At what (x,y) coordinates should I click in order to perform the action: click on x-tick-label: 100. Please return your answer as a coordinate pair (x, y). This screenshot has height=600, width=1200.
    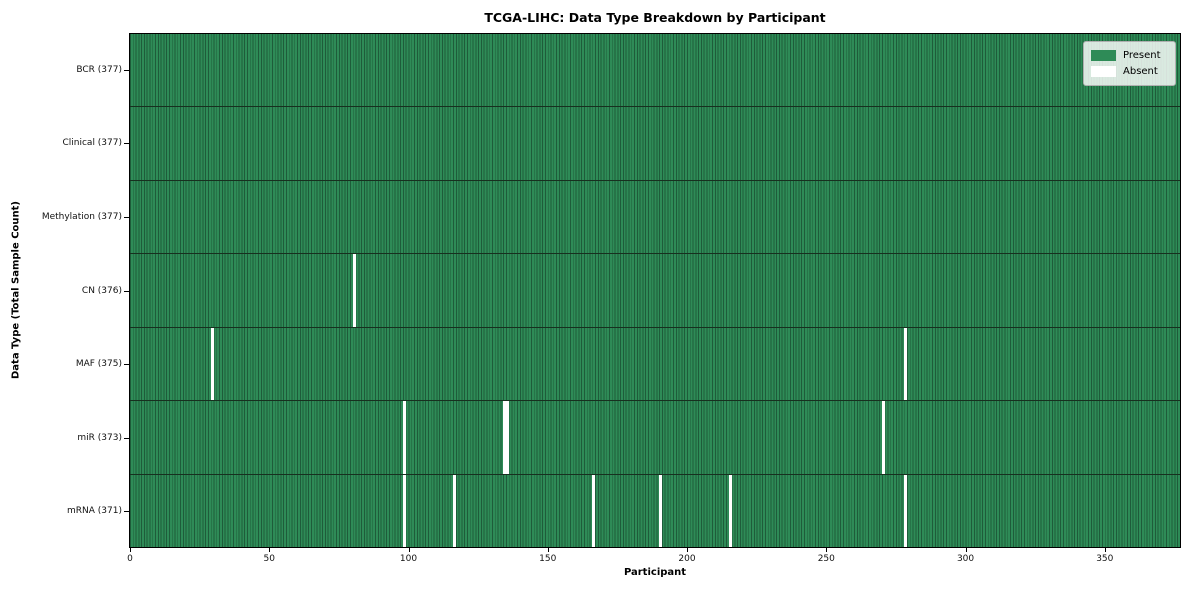
    Looking at the image, I should click on (408, 559).